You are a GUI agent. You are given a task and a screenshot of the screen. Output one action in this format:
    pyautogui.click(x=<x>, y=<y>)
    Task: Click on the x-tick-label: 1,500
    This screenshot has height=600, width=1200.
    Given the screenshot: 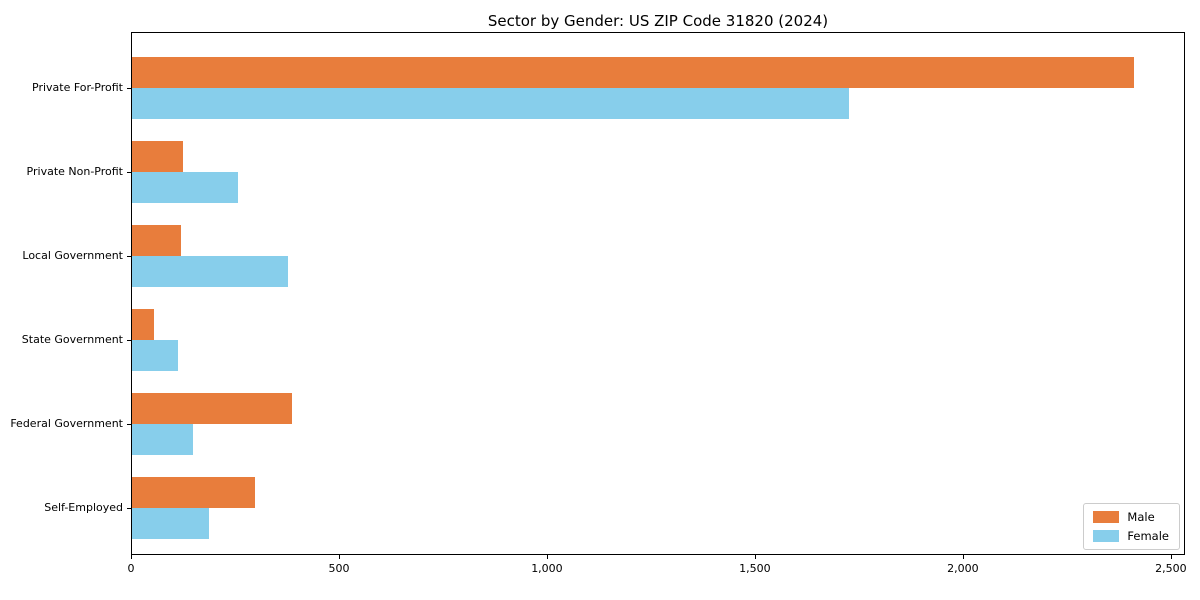 What is the action you would take?
    pyautogui.click(x=755, y=568)
    